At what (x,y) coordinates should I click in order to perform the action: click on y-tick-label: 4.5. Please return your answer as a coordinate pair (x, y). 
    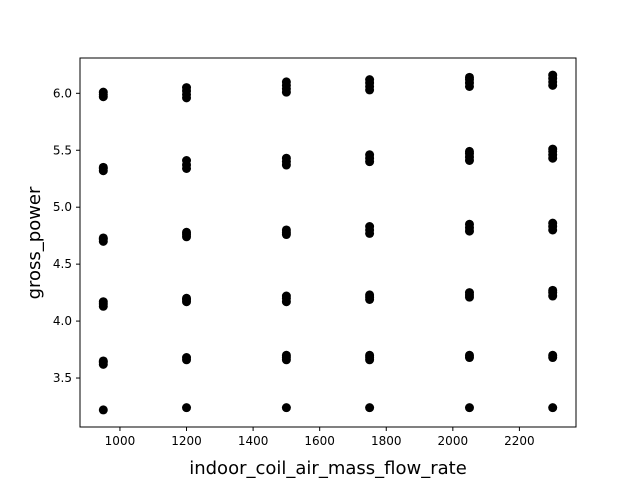
    Looking at the image, I should click on (62, 264).